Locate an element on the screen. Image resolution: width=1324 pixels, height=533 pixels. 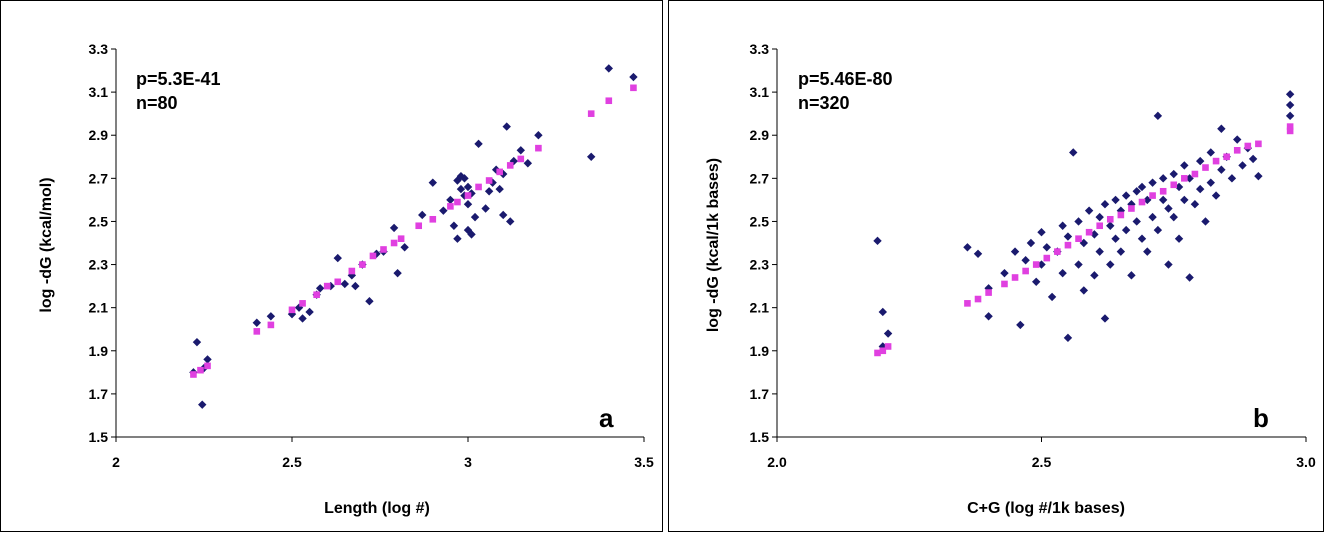
n-annotation-b: n=320 is located at coordinates (824, 103).